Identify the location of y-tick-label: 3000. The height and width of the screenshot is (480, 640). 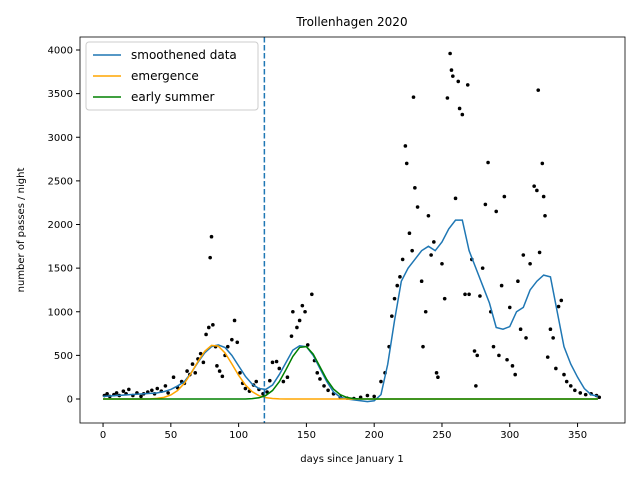
(60, 138).